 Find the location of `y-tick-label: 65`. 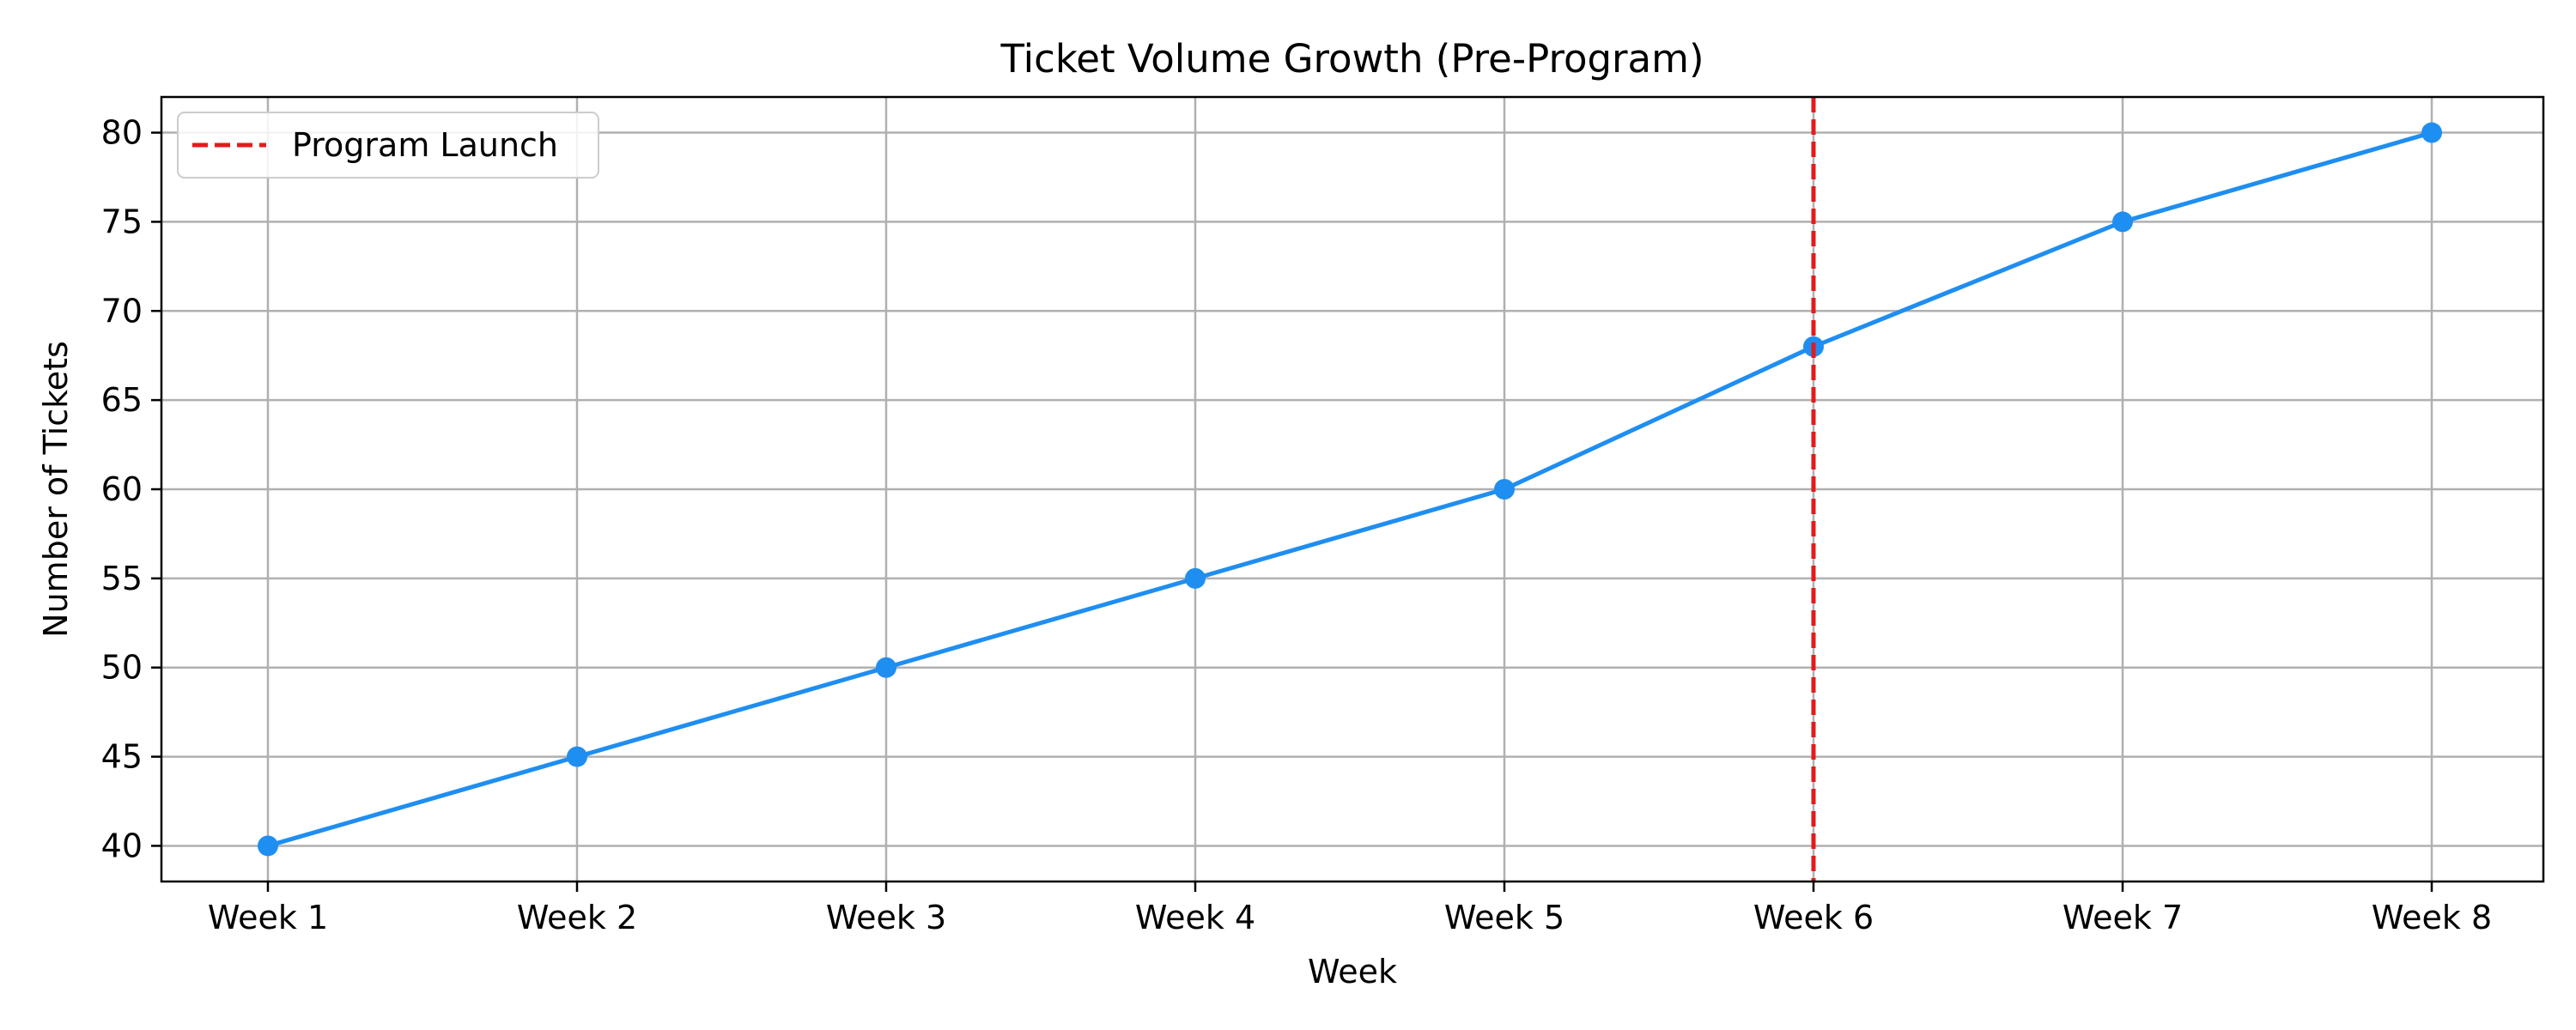

y-tick-label: 65 is located at coordinates (122, 400).